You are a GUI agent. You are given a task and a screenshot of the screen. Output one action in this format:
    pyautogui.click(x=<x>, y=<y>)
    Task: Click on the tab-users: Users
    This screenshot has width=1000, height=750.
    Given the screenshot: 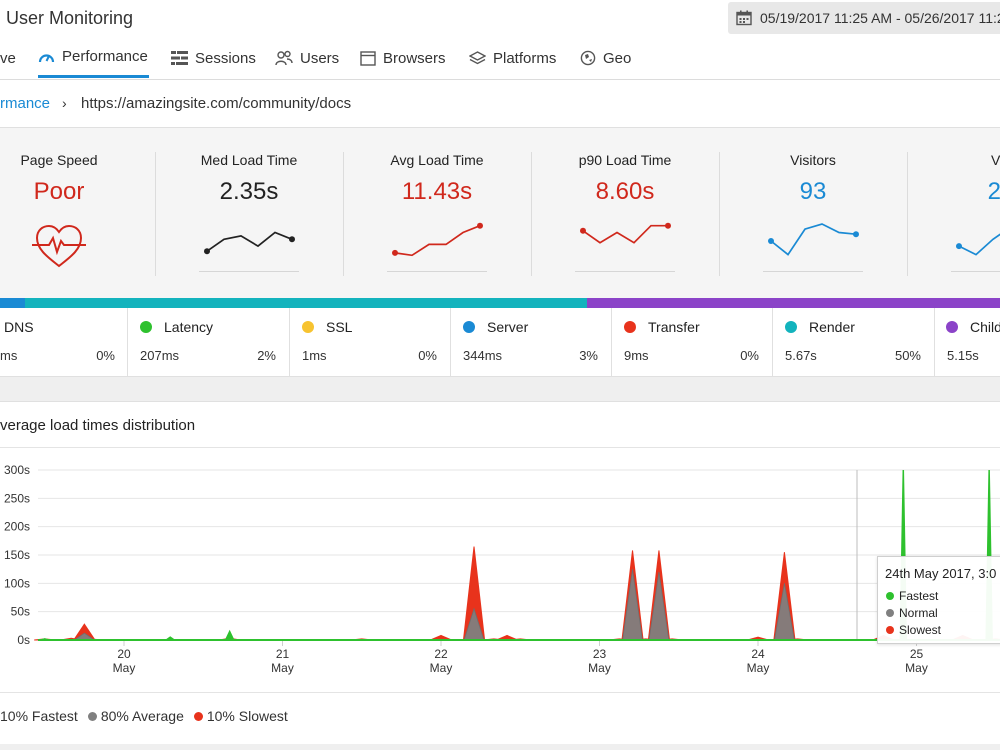 What is the action you would take?
    pyautogui.click(x=307, y=58)
    